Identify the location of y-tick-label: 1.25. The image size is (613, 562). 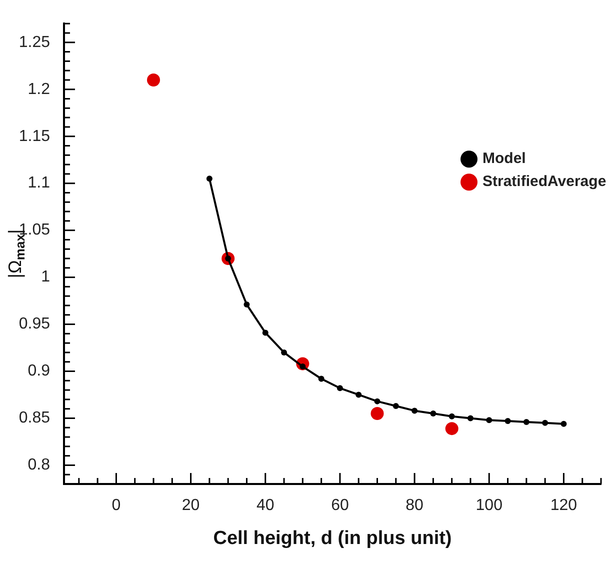
(34, 42).